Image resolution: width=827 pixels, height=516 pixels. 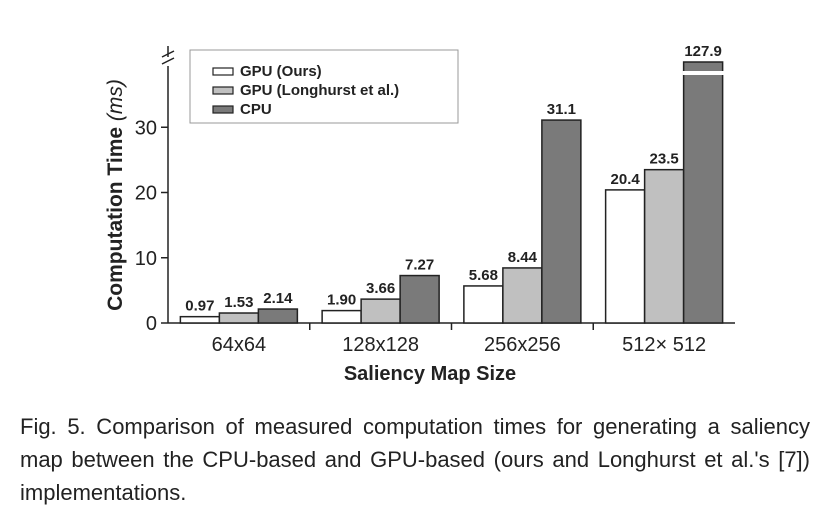 What do you see at coordinates (115, 100) in the screenshot?
I see `y-axis-label-unit: (ms)` at bounding box center [115, 100].